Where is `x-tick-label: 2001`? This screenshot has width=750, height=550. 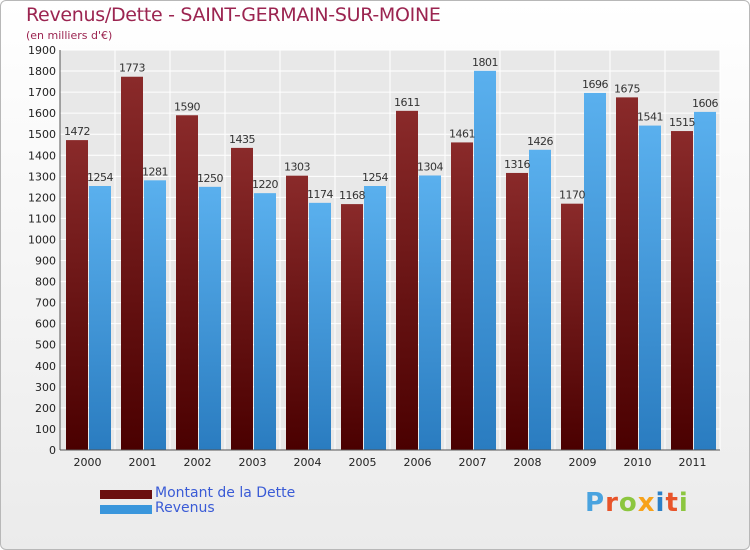 x-tick-label: 2001 is located at coordinates (143, 462).